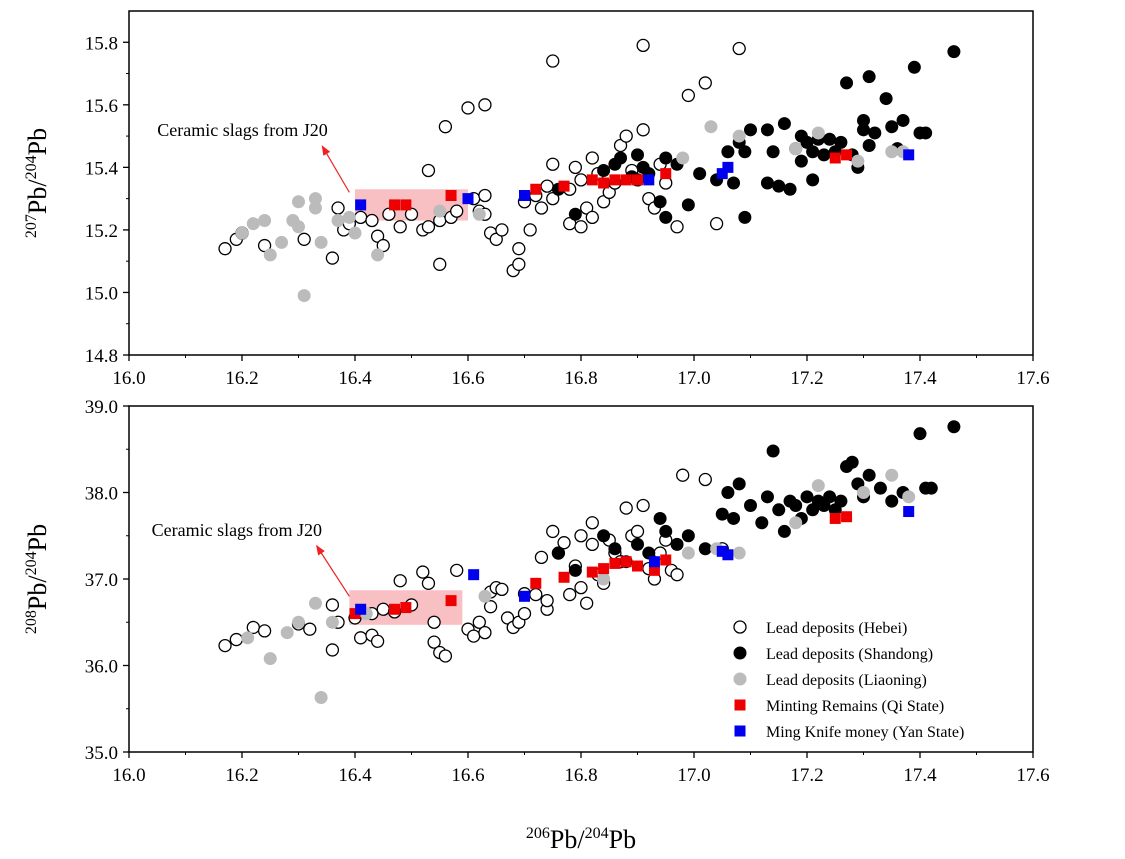 The width and height of the screenshot is (1125, 859). Describe the element at coordinates (101, 667) in the screenshot. I see `y-tick-label: 36.0` at that location.